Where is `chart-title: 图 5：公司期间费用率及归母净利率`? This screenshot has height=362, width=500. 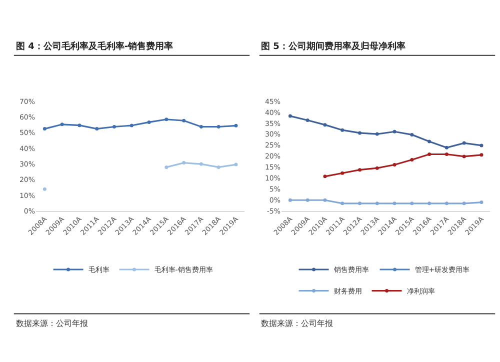 chart-title: 图 5：公司期间费用率及归母净利率 is located at coordinates (333, 46).